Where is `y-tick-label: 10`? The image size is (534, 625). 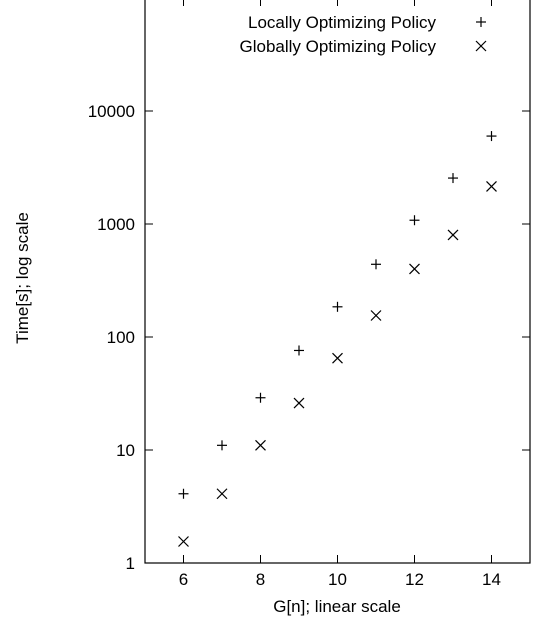 y-tick-label: 10 is located at coordinates (125, 450).